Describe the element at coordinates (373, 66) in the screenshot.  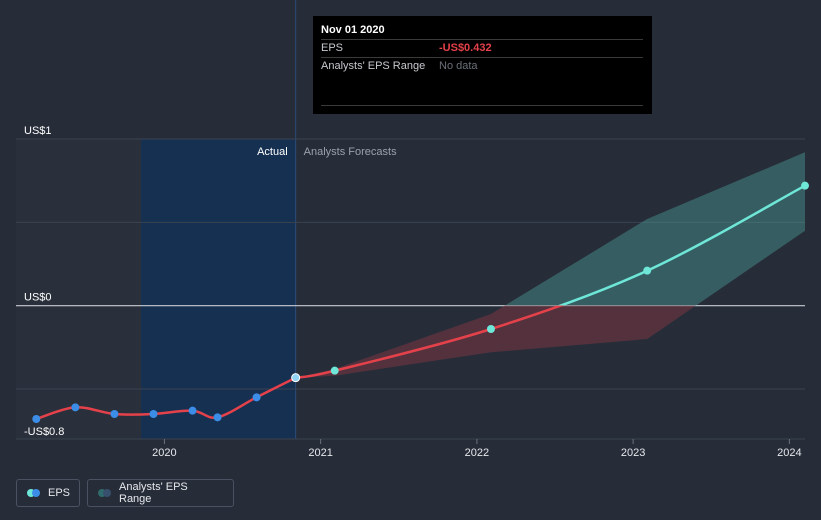
I see `tooltip-range-key: Analysts' EPS Range` at that location.